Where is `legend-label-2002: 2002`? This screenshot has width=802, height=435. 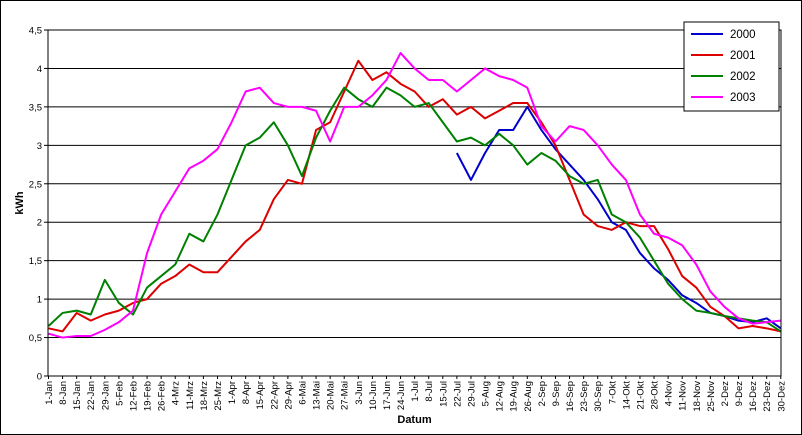 legend-label-2002: 2002 is located at coordinates (743, 77).